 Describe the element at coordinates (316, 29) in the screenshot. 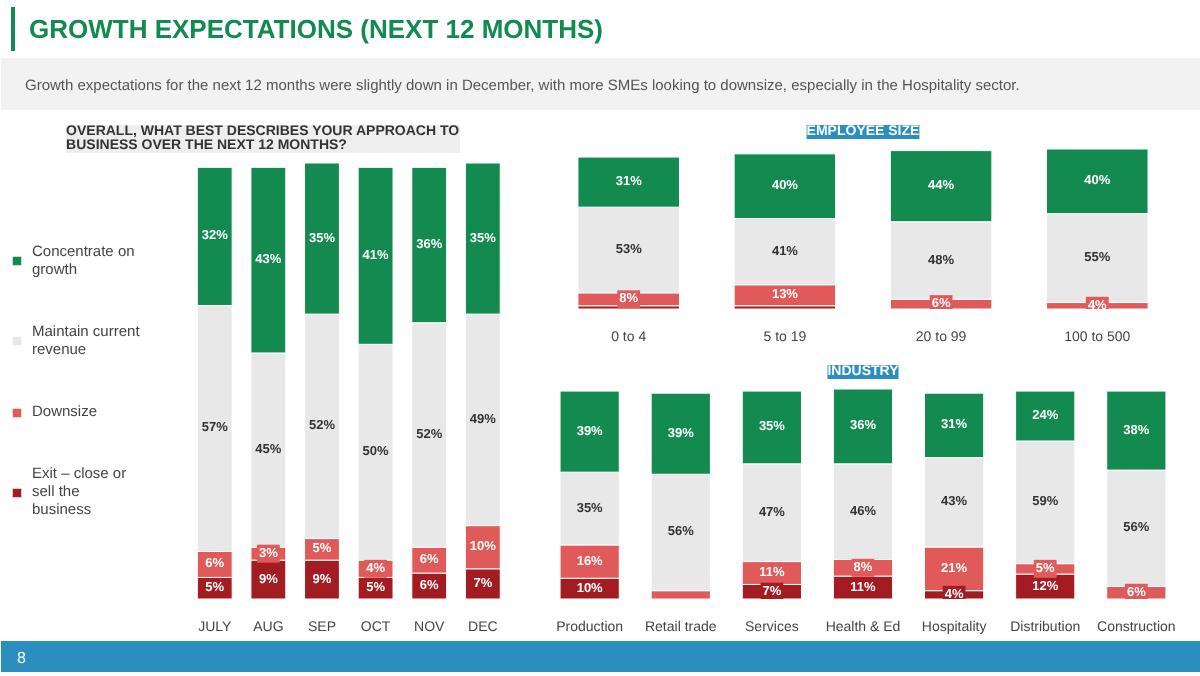

I see `text: GROWTH EXPECTATIONS (NEXT 12 MONTHS)` at that location.